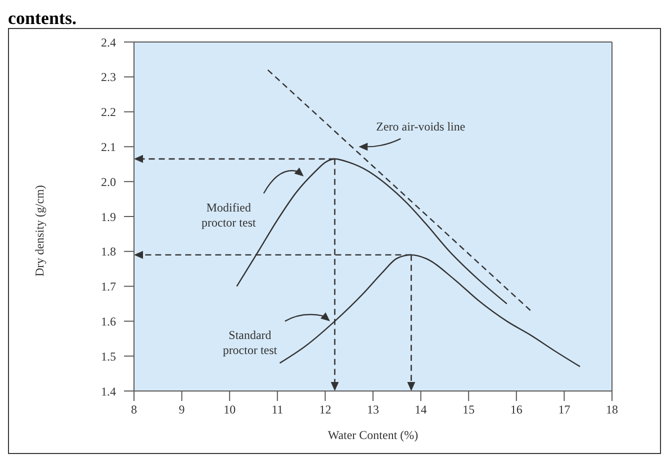 This screenshot has height=469, width=671. Describe the element at coordinates (468, 409) in the screenshot. I see `x-tick-label: 15` at that location.